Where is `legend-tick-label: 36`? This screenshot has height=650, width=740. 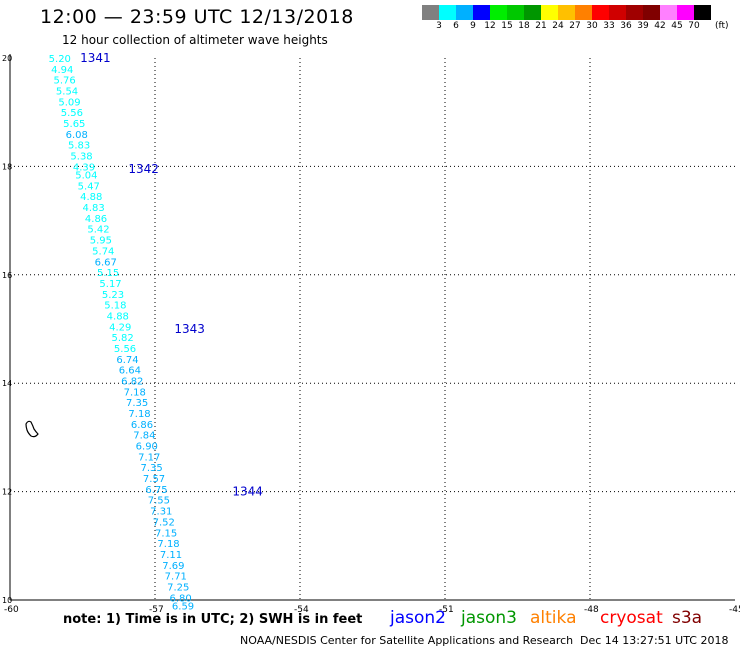 legend-tick-label: 36 is located at coordinates (626, 26).